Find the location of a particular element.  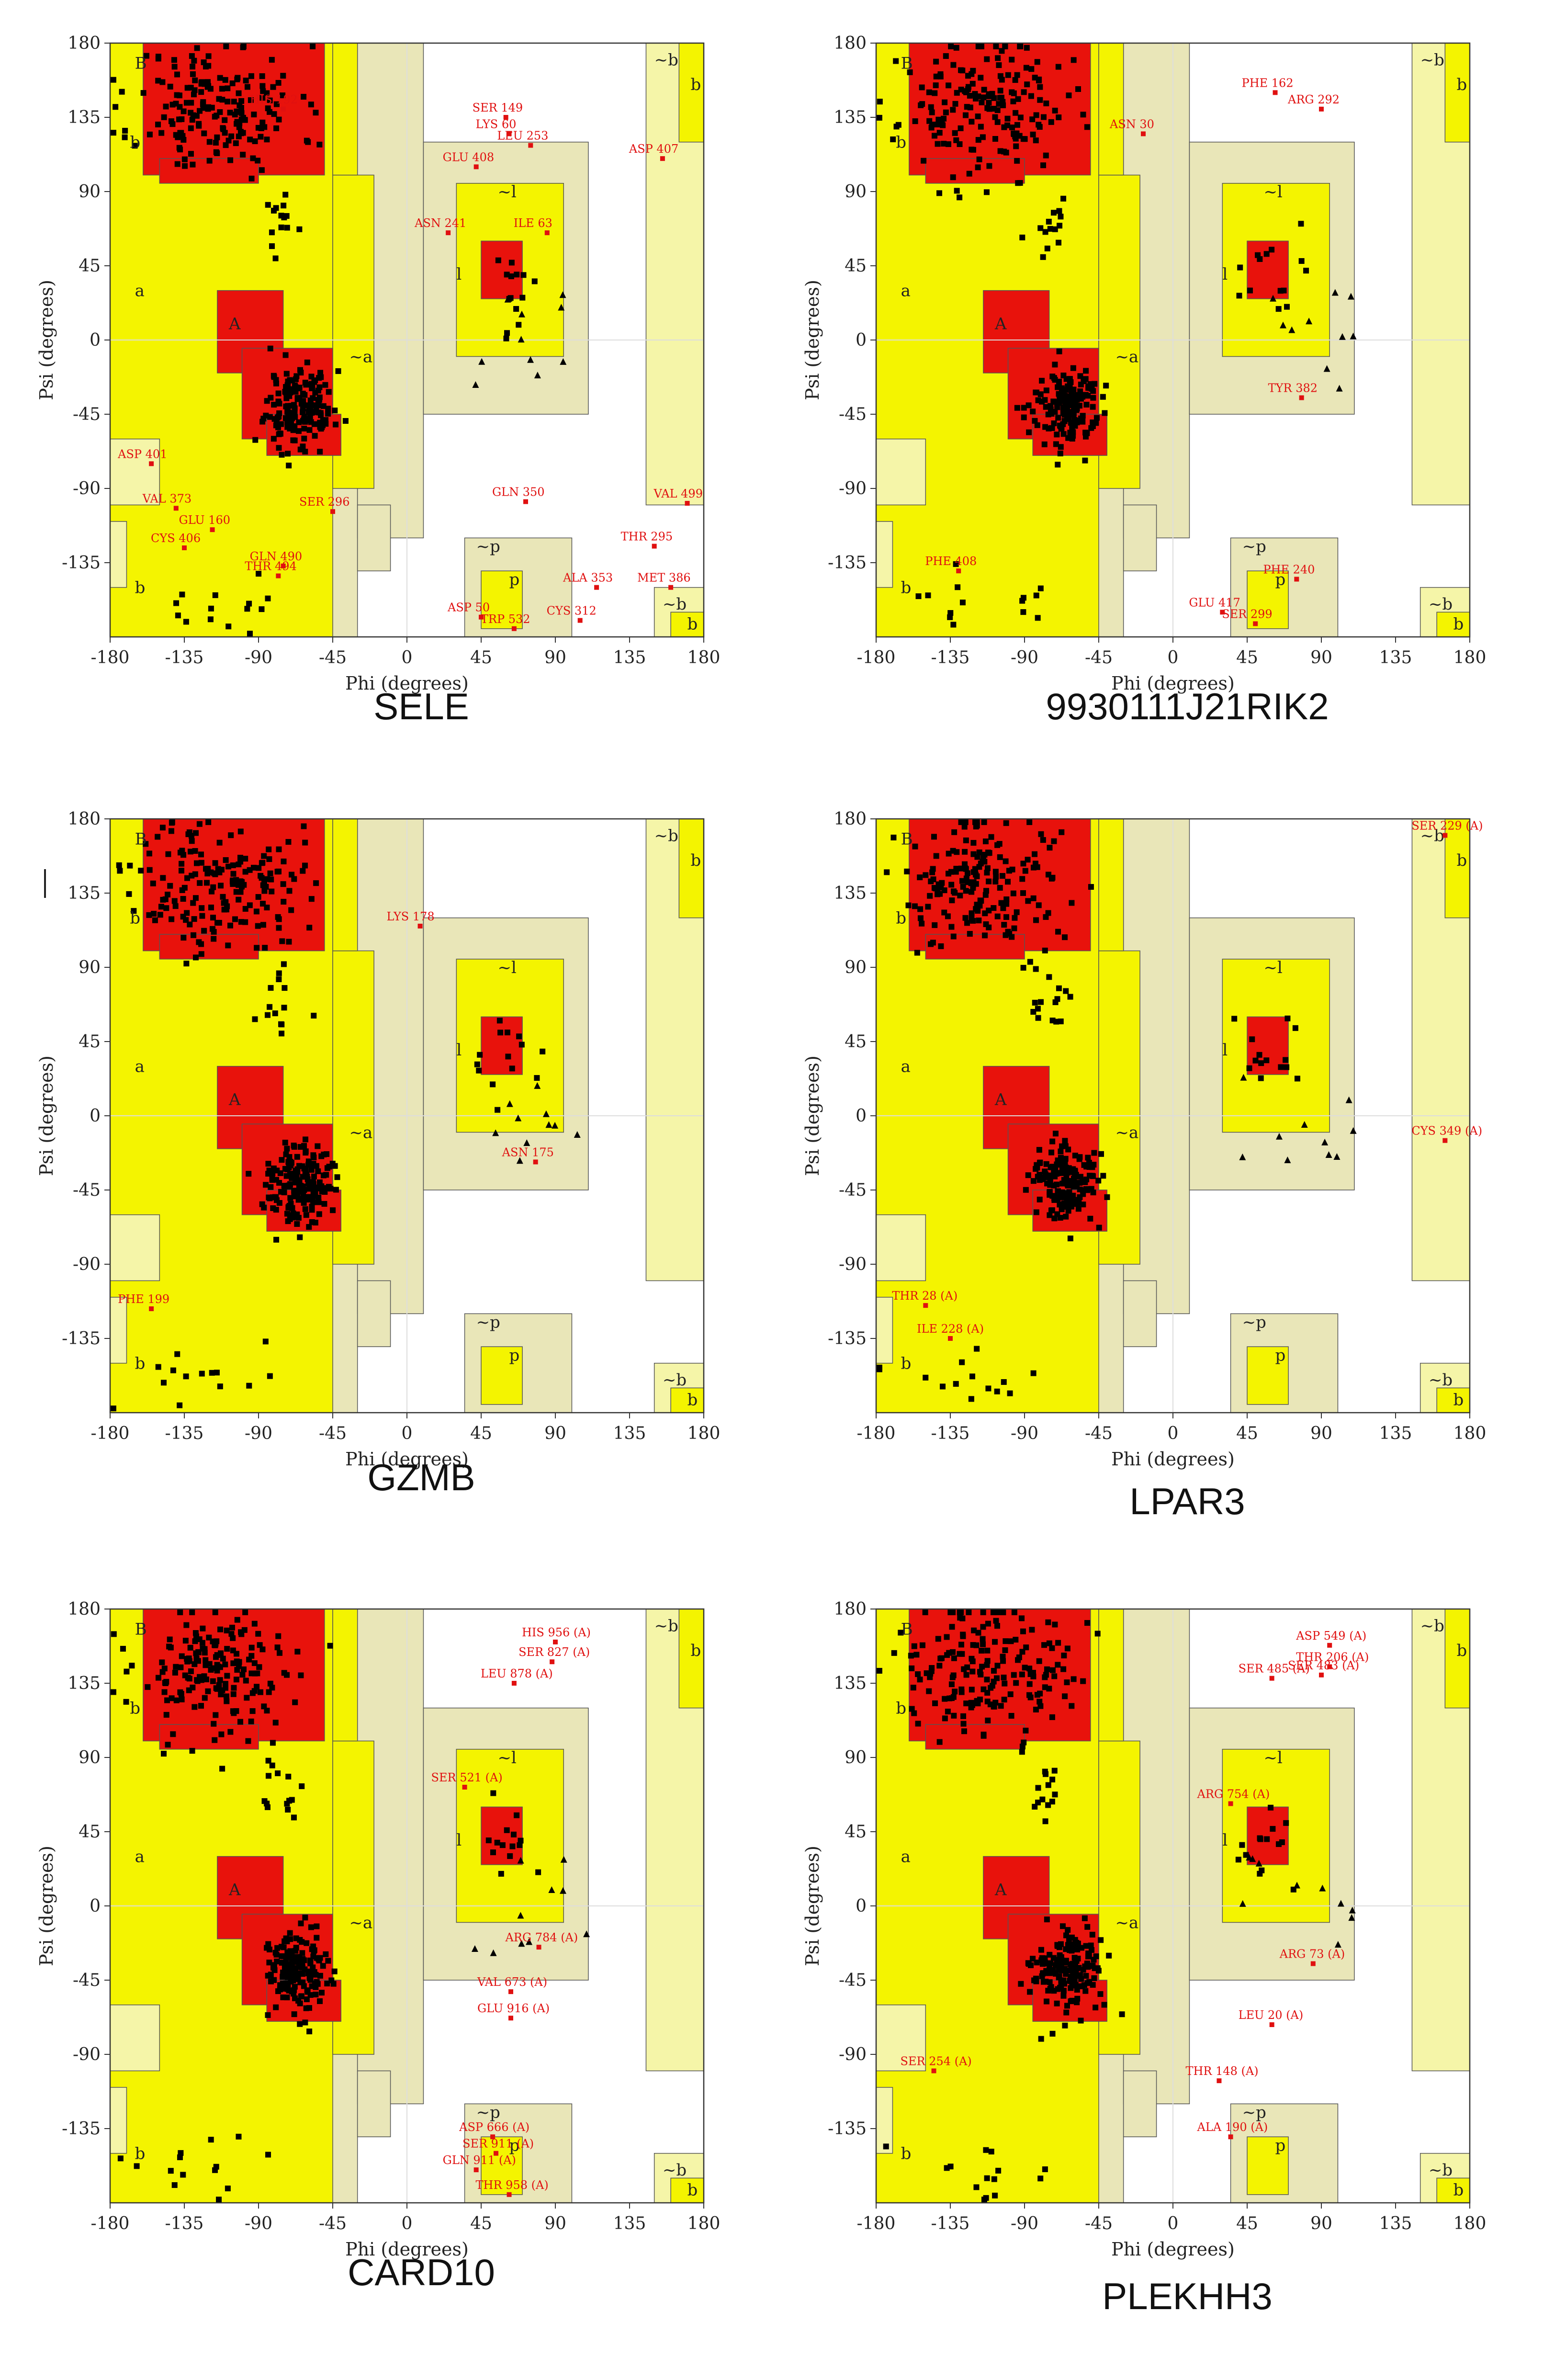

x-tick-label: 0 is located at coordinates (407, 658).